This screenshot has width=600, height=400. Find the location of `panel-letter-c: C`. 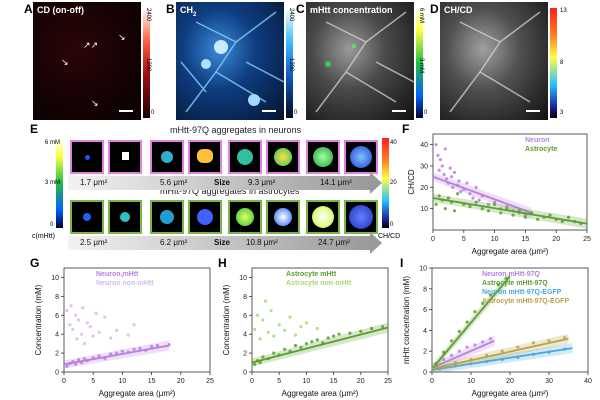

panel-letter-c: C is located at coordinates (300, 9).